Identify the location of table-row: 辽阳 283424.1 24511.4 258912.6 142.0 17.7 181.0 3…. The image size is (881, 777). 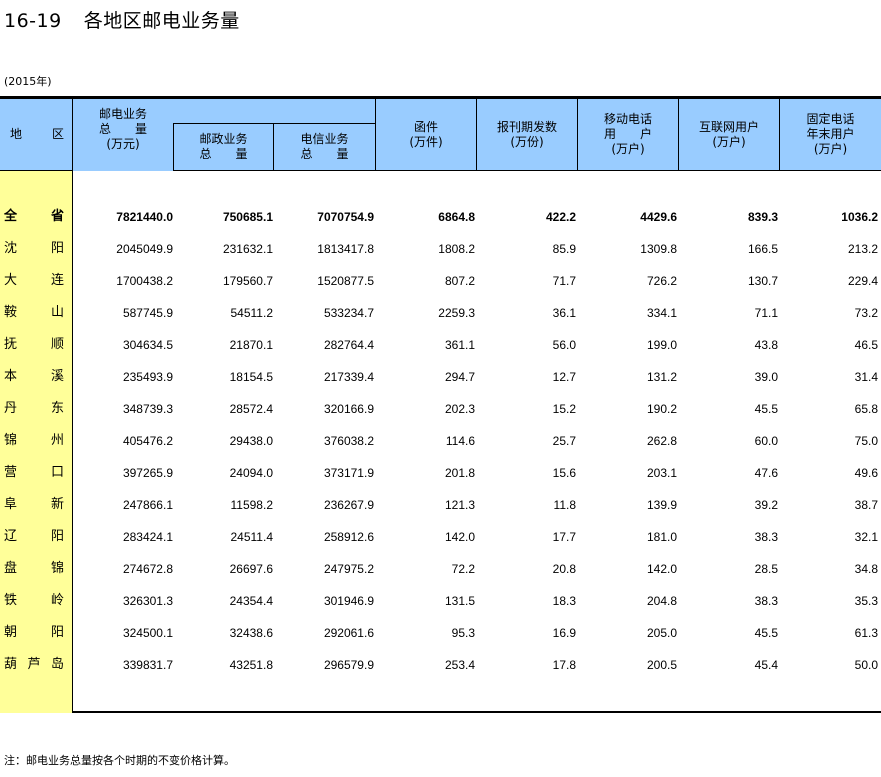
(440, 537).